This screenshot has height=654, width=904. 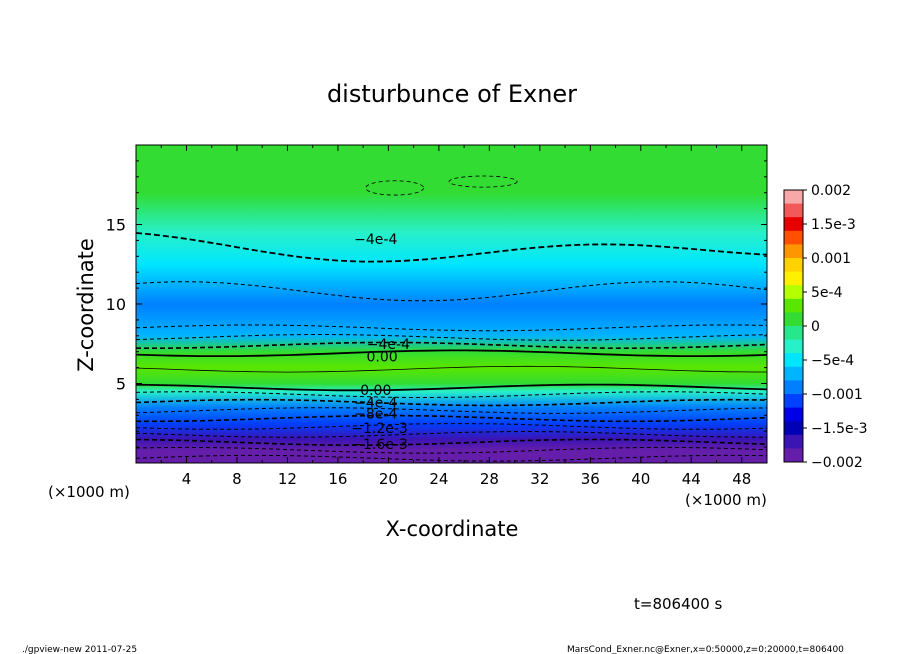 I want to click on contour-label: −8e-4, so click(x=375, y=415).